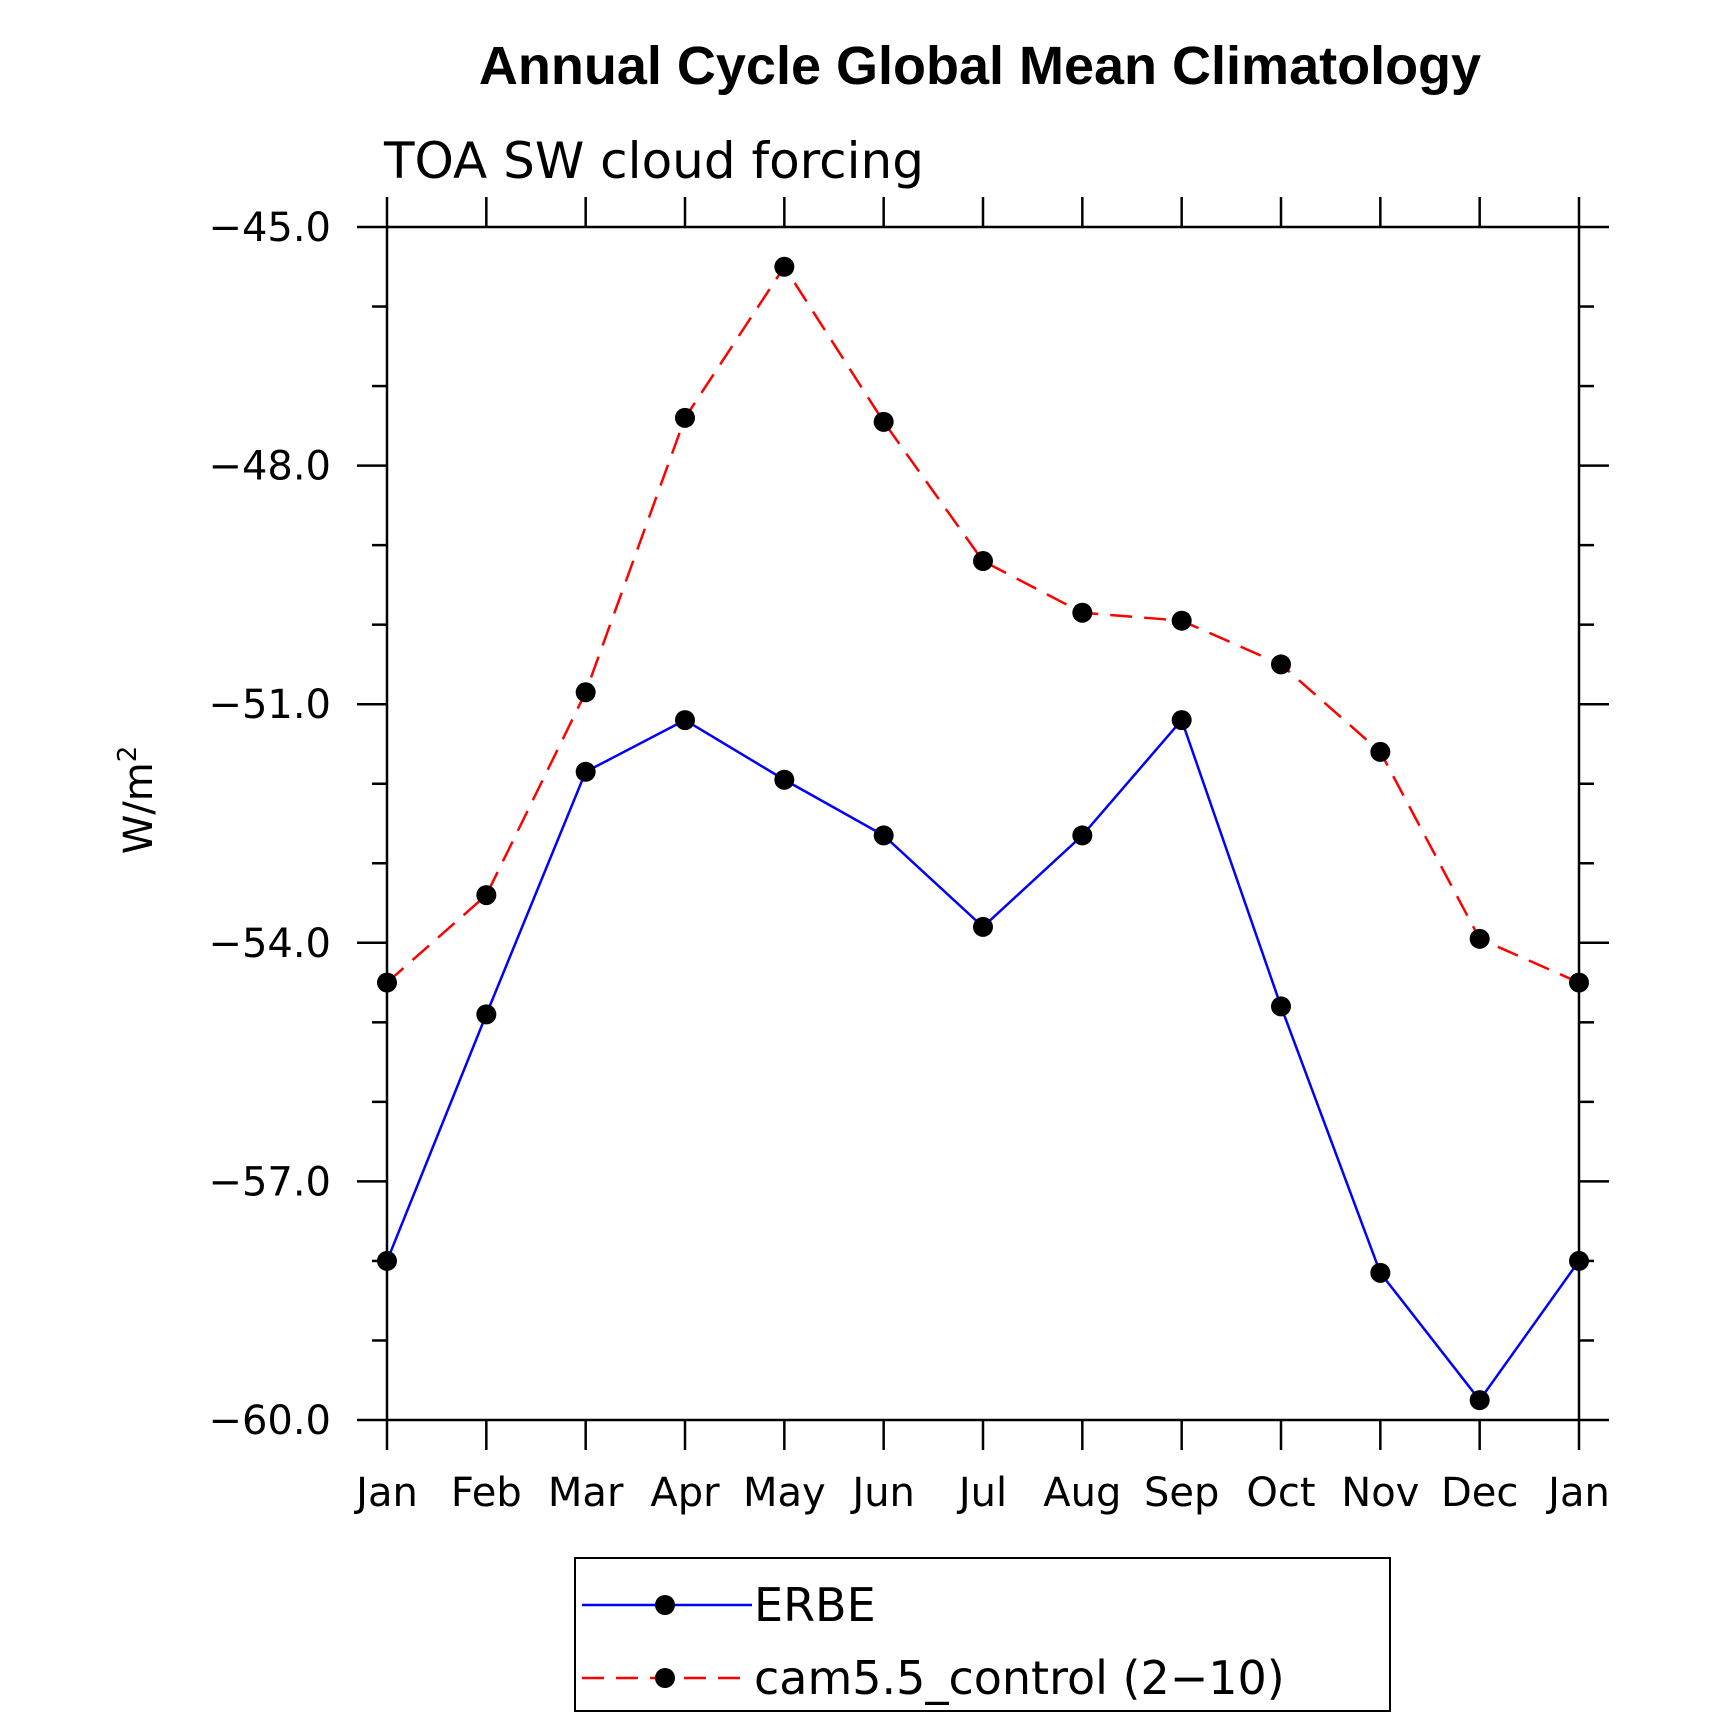 This screenshot has width=1710, height=1713. Describe the element at coordinates (269, 1182) in the screenshot. I see `y-tick-label: −57.0` at that location.